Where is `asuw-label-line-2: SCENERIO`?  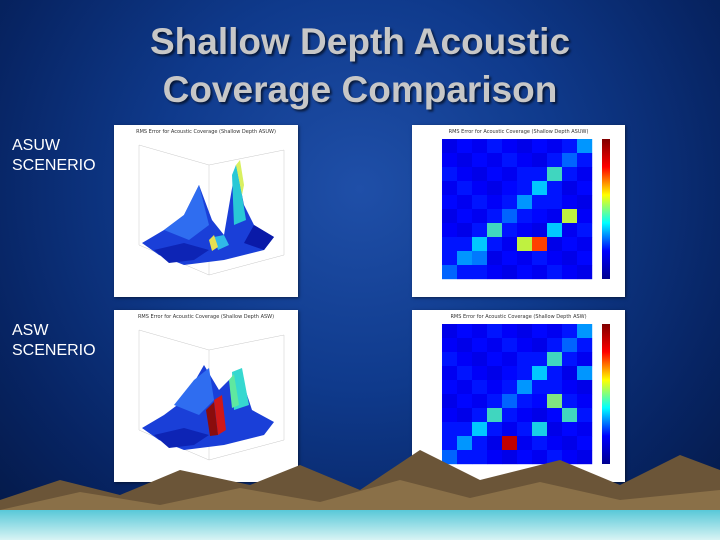 asuw-label-line-2: SCENERIO is located at coordinates (54, 165).